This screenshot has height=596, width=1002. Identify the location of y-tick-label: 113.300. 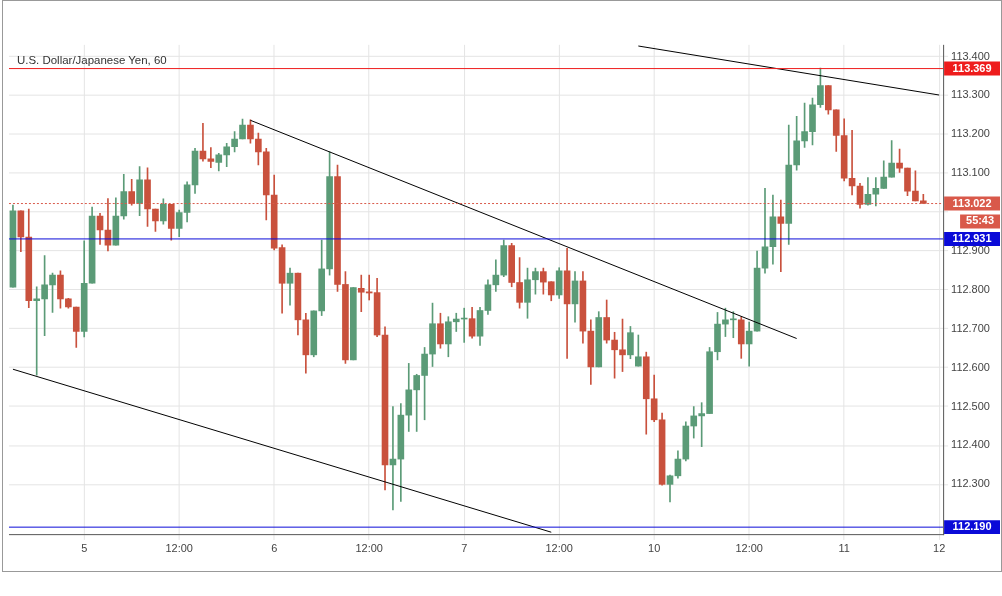
(970, 94).